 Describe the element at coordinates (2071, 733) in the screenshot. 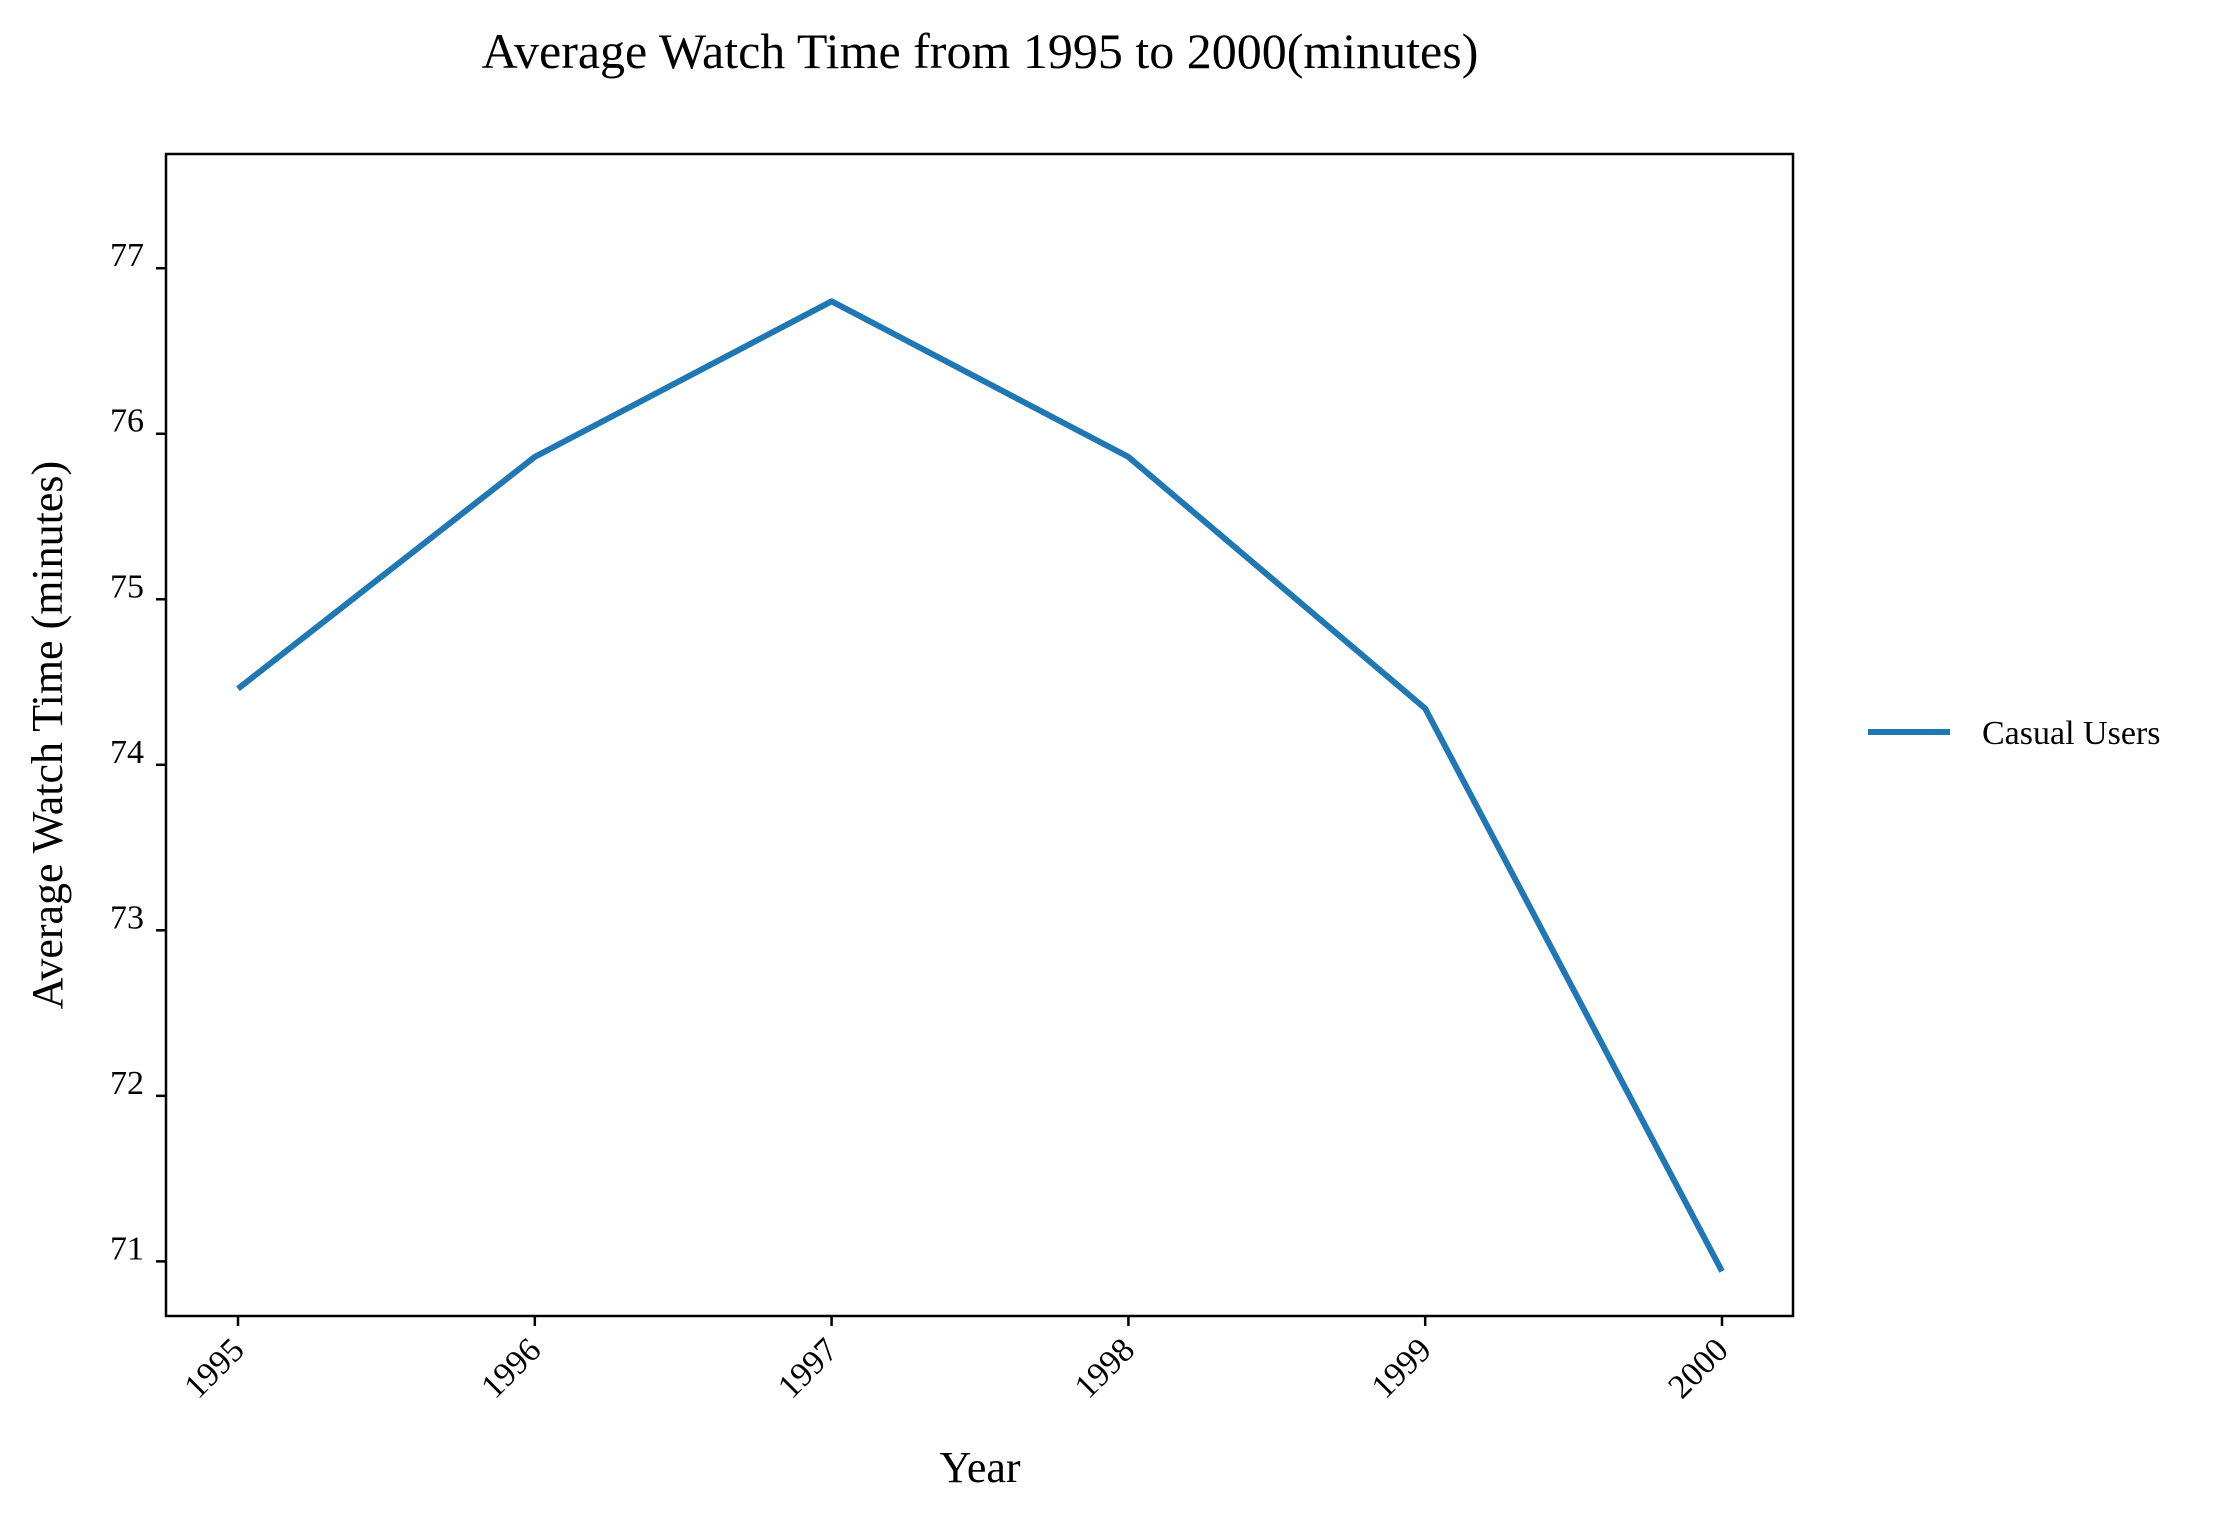

I see `legend-label: Casual Users` at that location.